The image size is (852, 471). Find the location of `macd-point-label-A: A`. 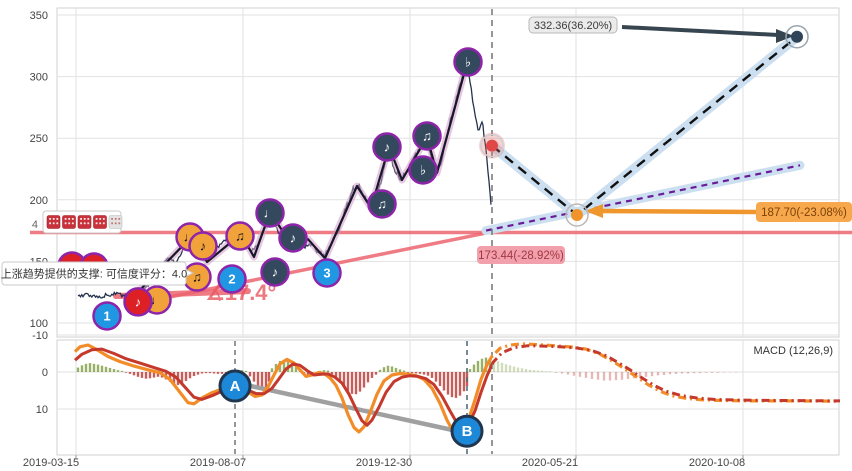

macd-point-label-A: A is located at coordinates (235, 386).